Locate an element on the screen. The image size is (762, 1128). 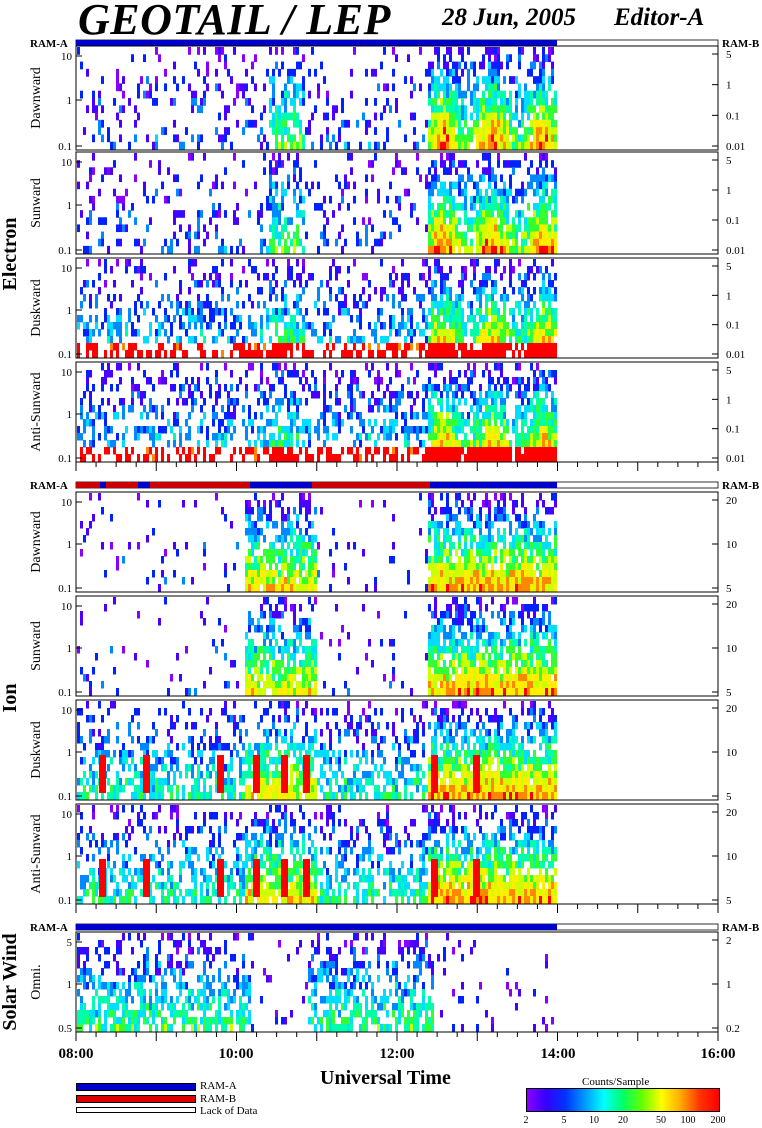
plot-editor: Editor-A is located at coordinates (659, 17).